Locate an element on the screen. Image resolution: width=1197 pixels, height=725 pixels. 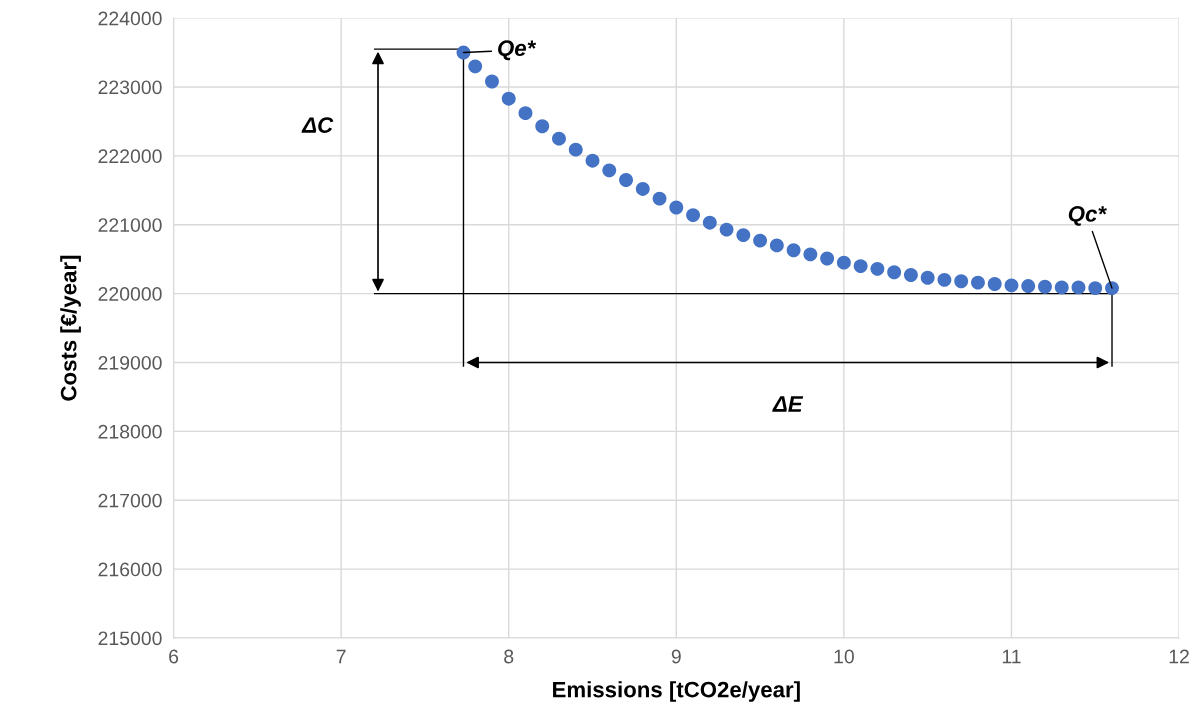
y-tick-label: 224000 is located at coordinates (130, 18).